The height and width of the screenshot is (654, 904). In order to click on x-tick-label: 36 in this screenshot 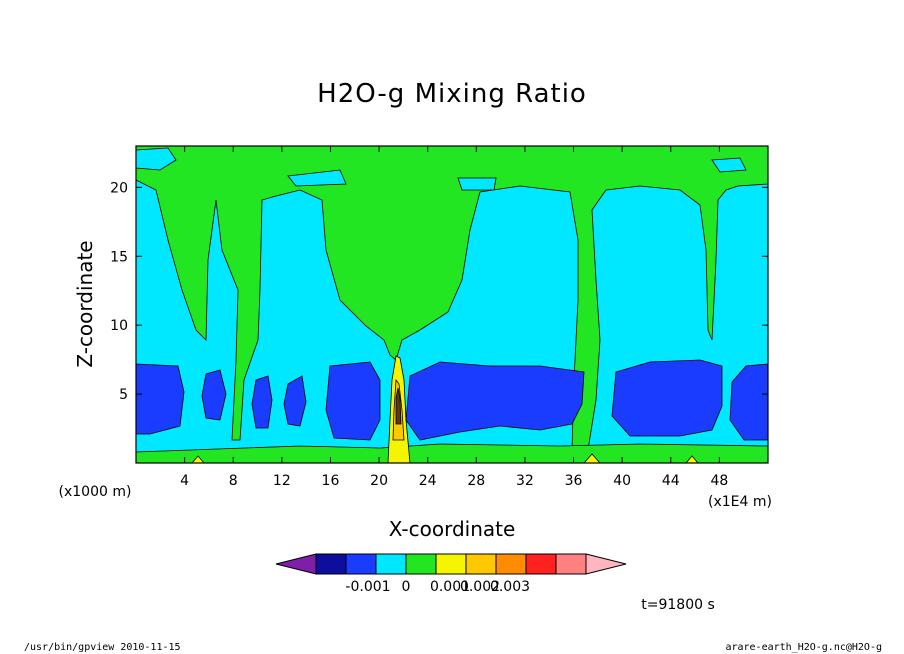, I will do `click(574, 481)`.